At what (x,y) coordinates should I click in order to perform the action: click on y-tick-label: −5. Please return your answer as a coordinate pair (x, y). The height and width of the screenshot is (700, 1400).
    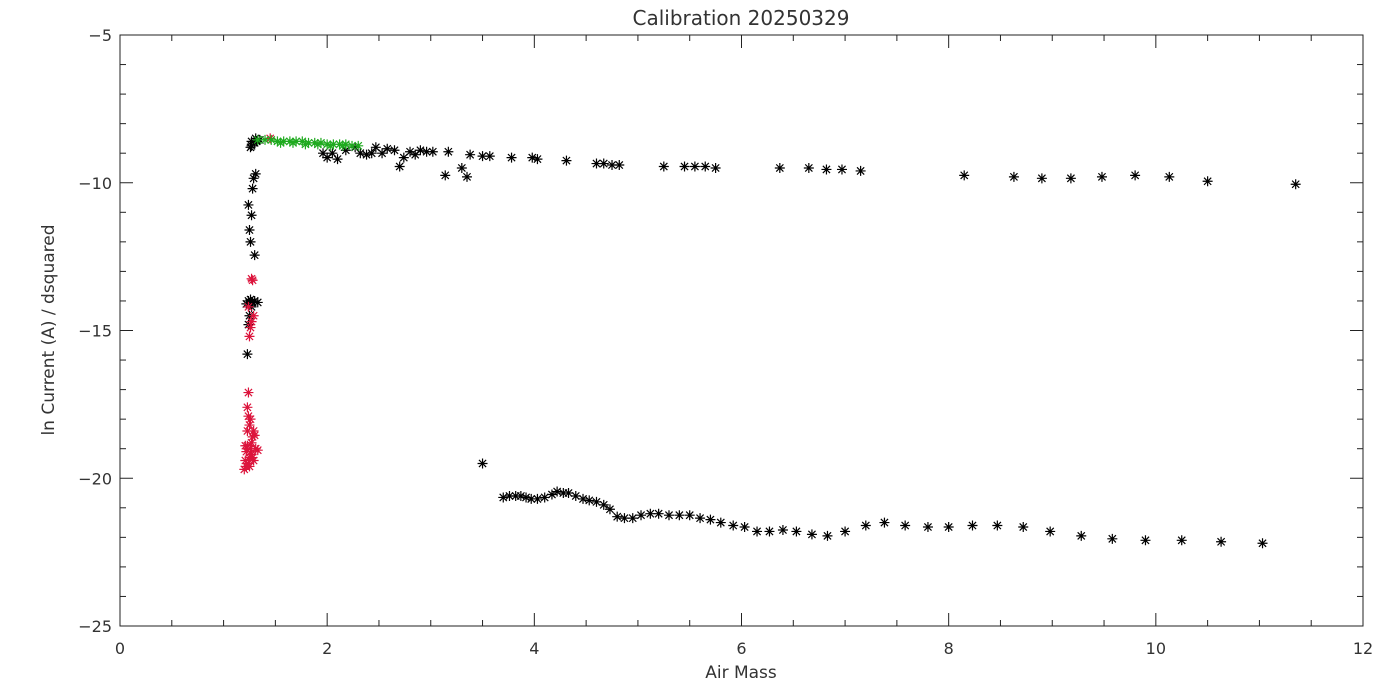
    Looking at the image, I should click on (100, 35).